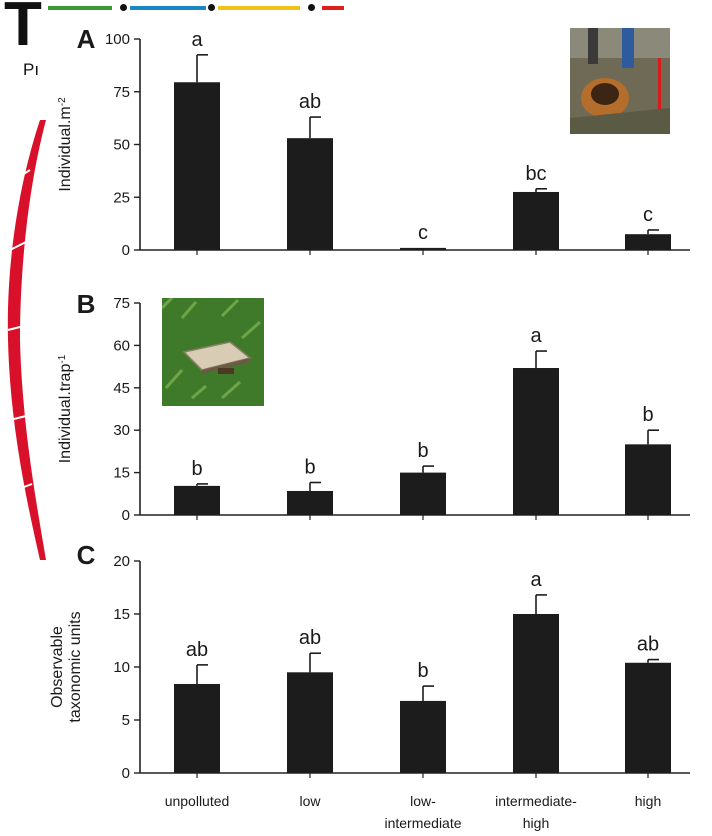  Describe the element at coordinates (310, 801) in the screenshot. I see `x-category-label: low` at that location.